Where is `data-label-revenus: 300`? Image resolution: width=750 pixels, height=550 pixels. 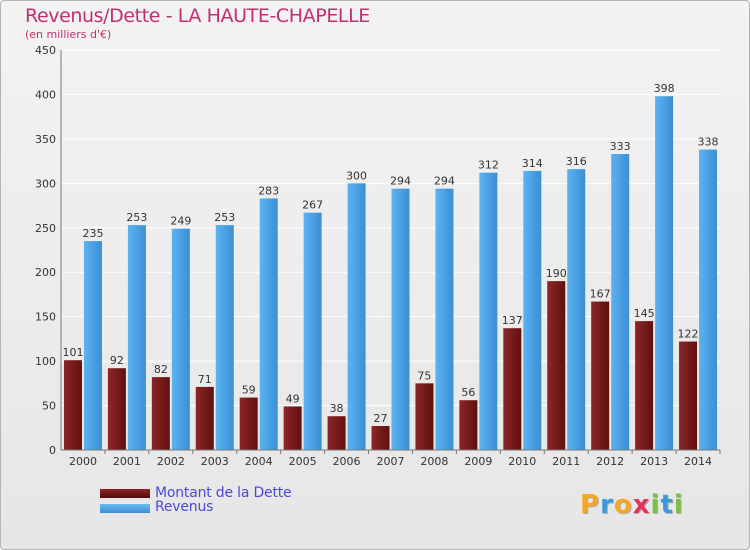
data-label-revenus: 300 is located at coordinates (356, 175).